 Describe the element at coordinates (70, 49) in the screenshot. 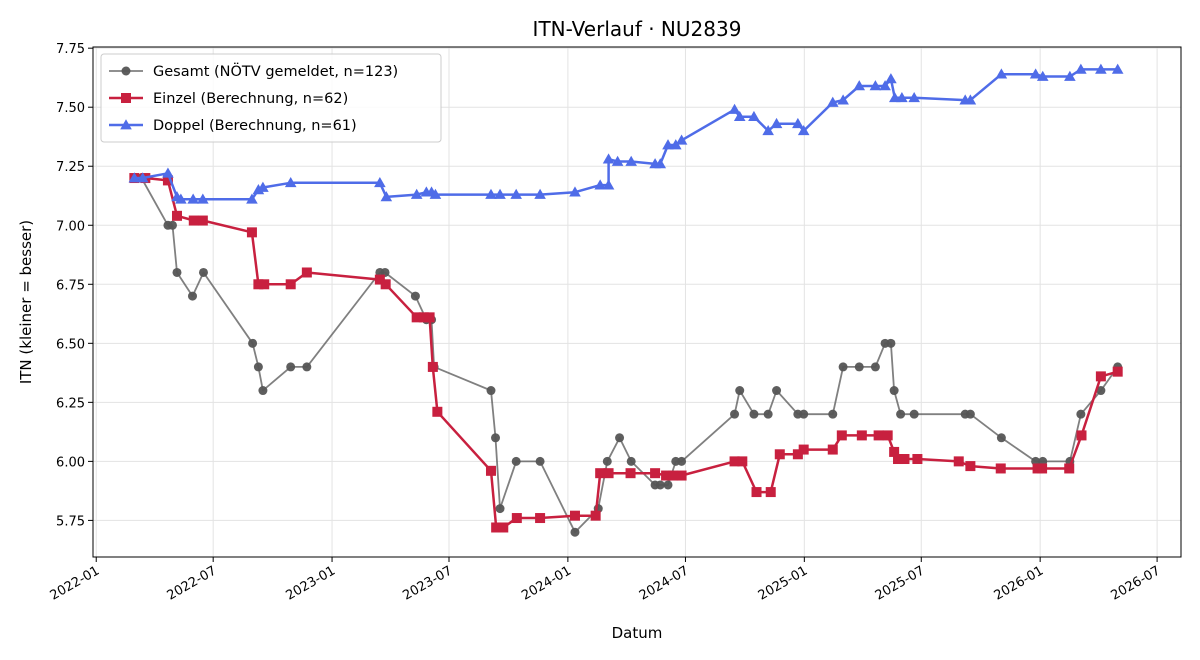

I see `y-tick-label: 7.75` at that location.